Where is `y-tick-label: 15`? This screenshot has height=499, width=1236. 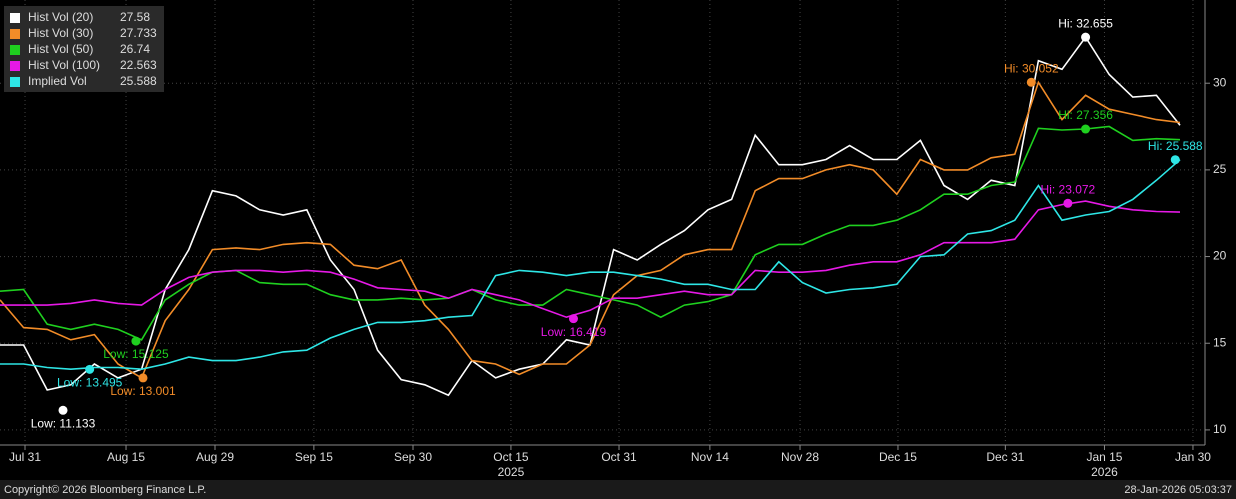 y-tick-label: 15 is located at coordinates (1220, 342).